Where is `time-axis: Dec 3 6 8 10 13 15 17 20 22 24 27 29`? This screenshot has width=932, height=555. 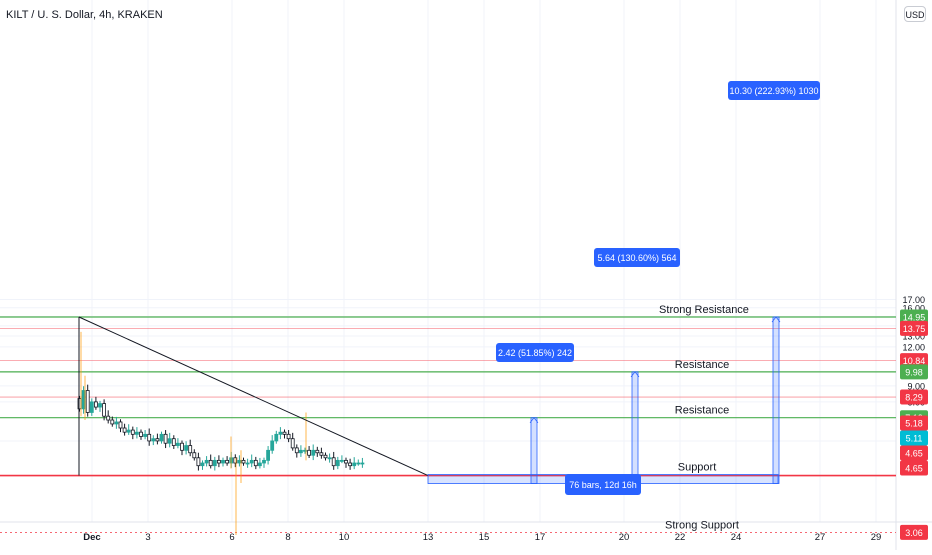 time-axis: Dec 3 6 8 10 13 15 17 20 22 24 27 29 is located at coordinates (482, 537).